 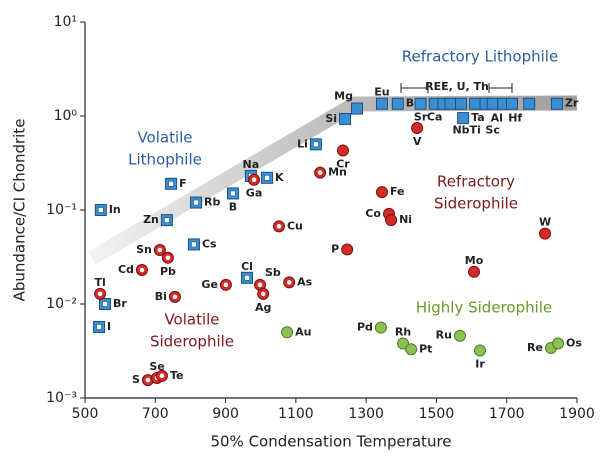 I want to click on x-tick-label: 1300, so click(x=366, y=414).